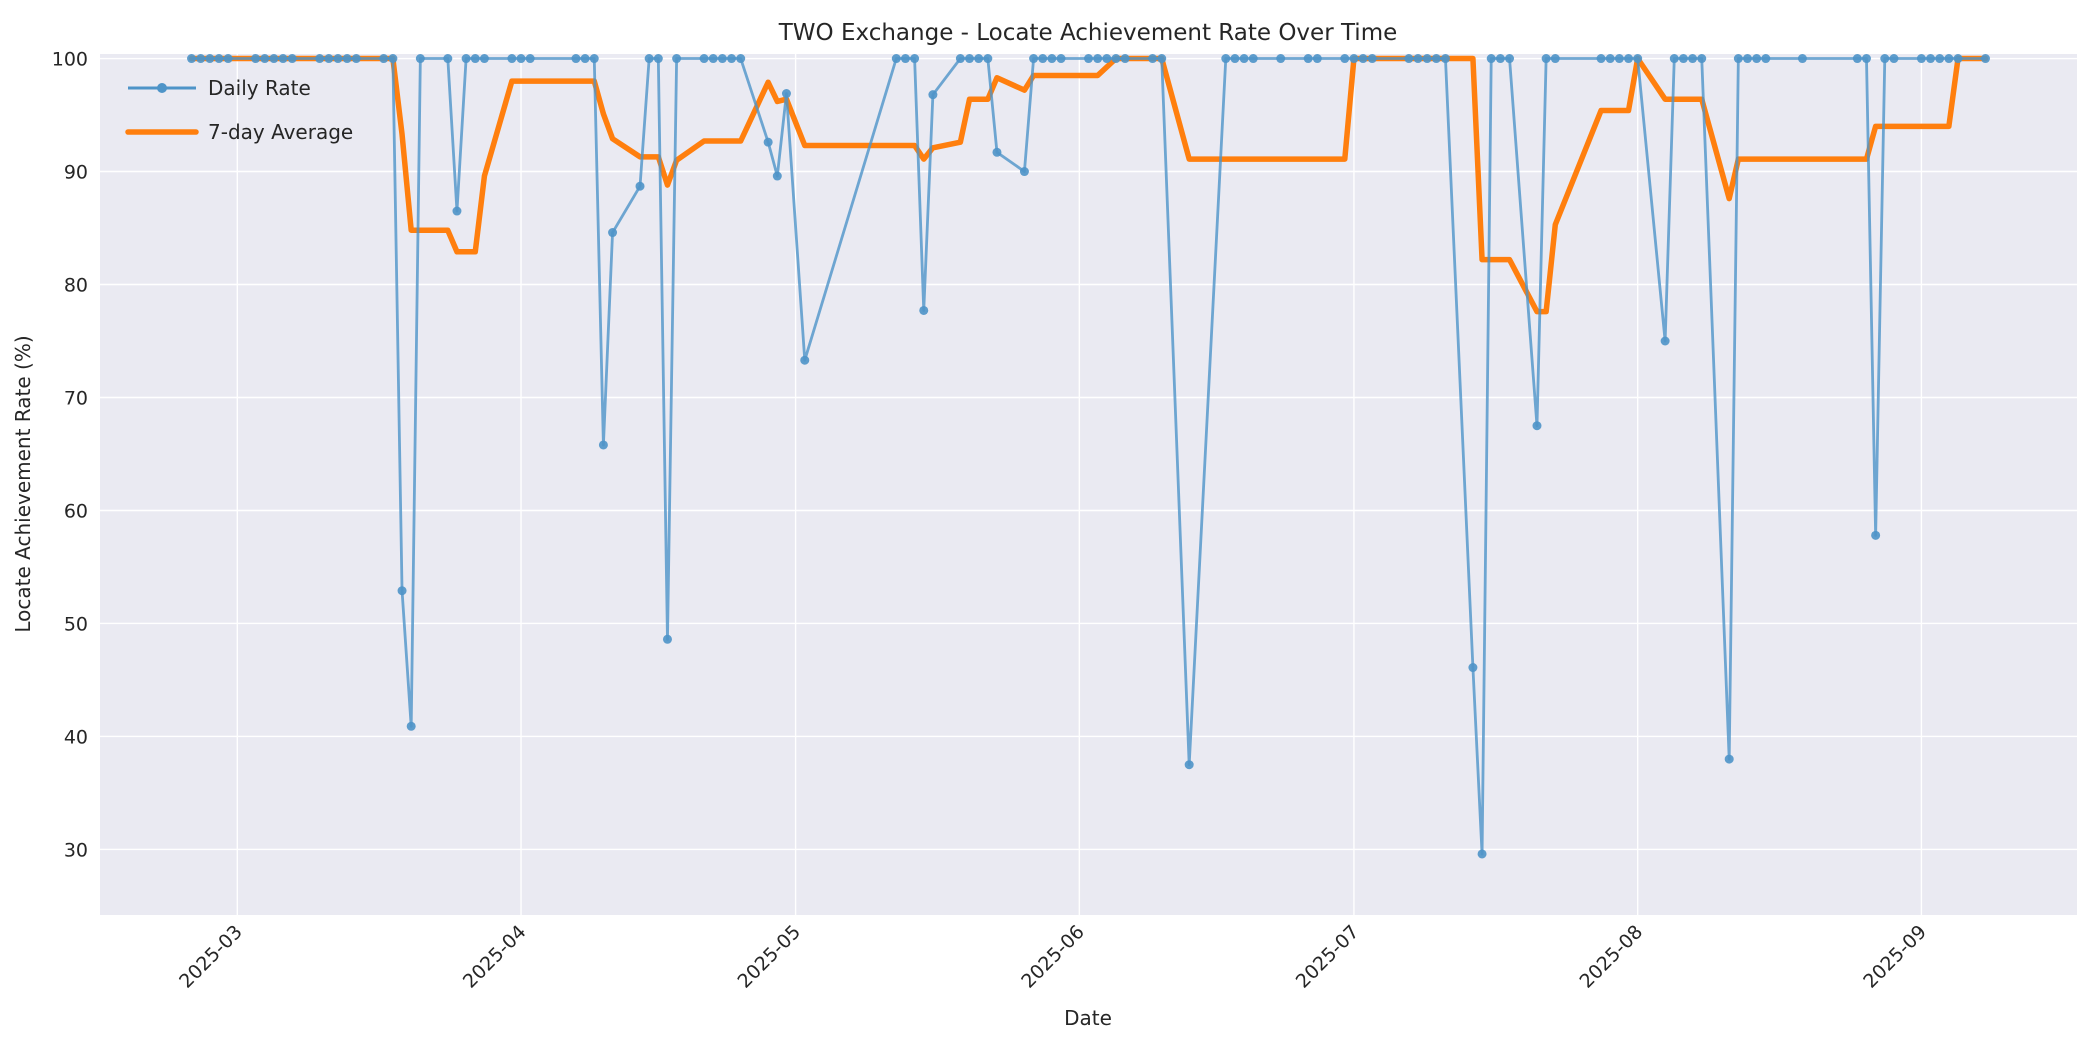 The height and width of the screenshot is (1054, 2100). What do you see at coordinates (76, 173) in the screenshot?
I see `y-tick-label: 90` at bounding box center [76, 173].